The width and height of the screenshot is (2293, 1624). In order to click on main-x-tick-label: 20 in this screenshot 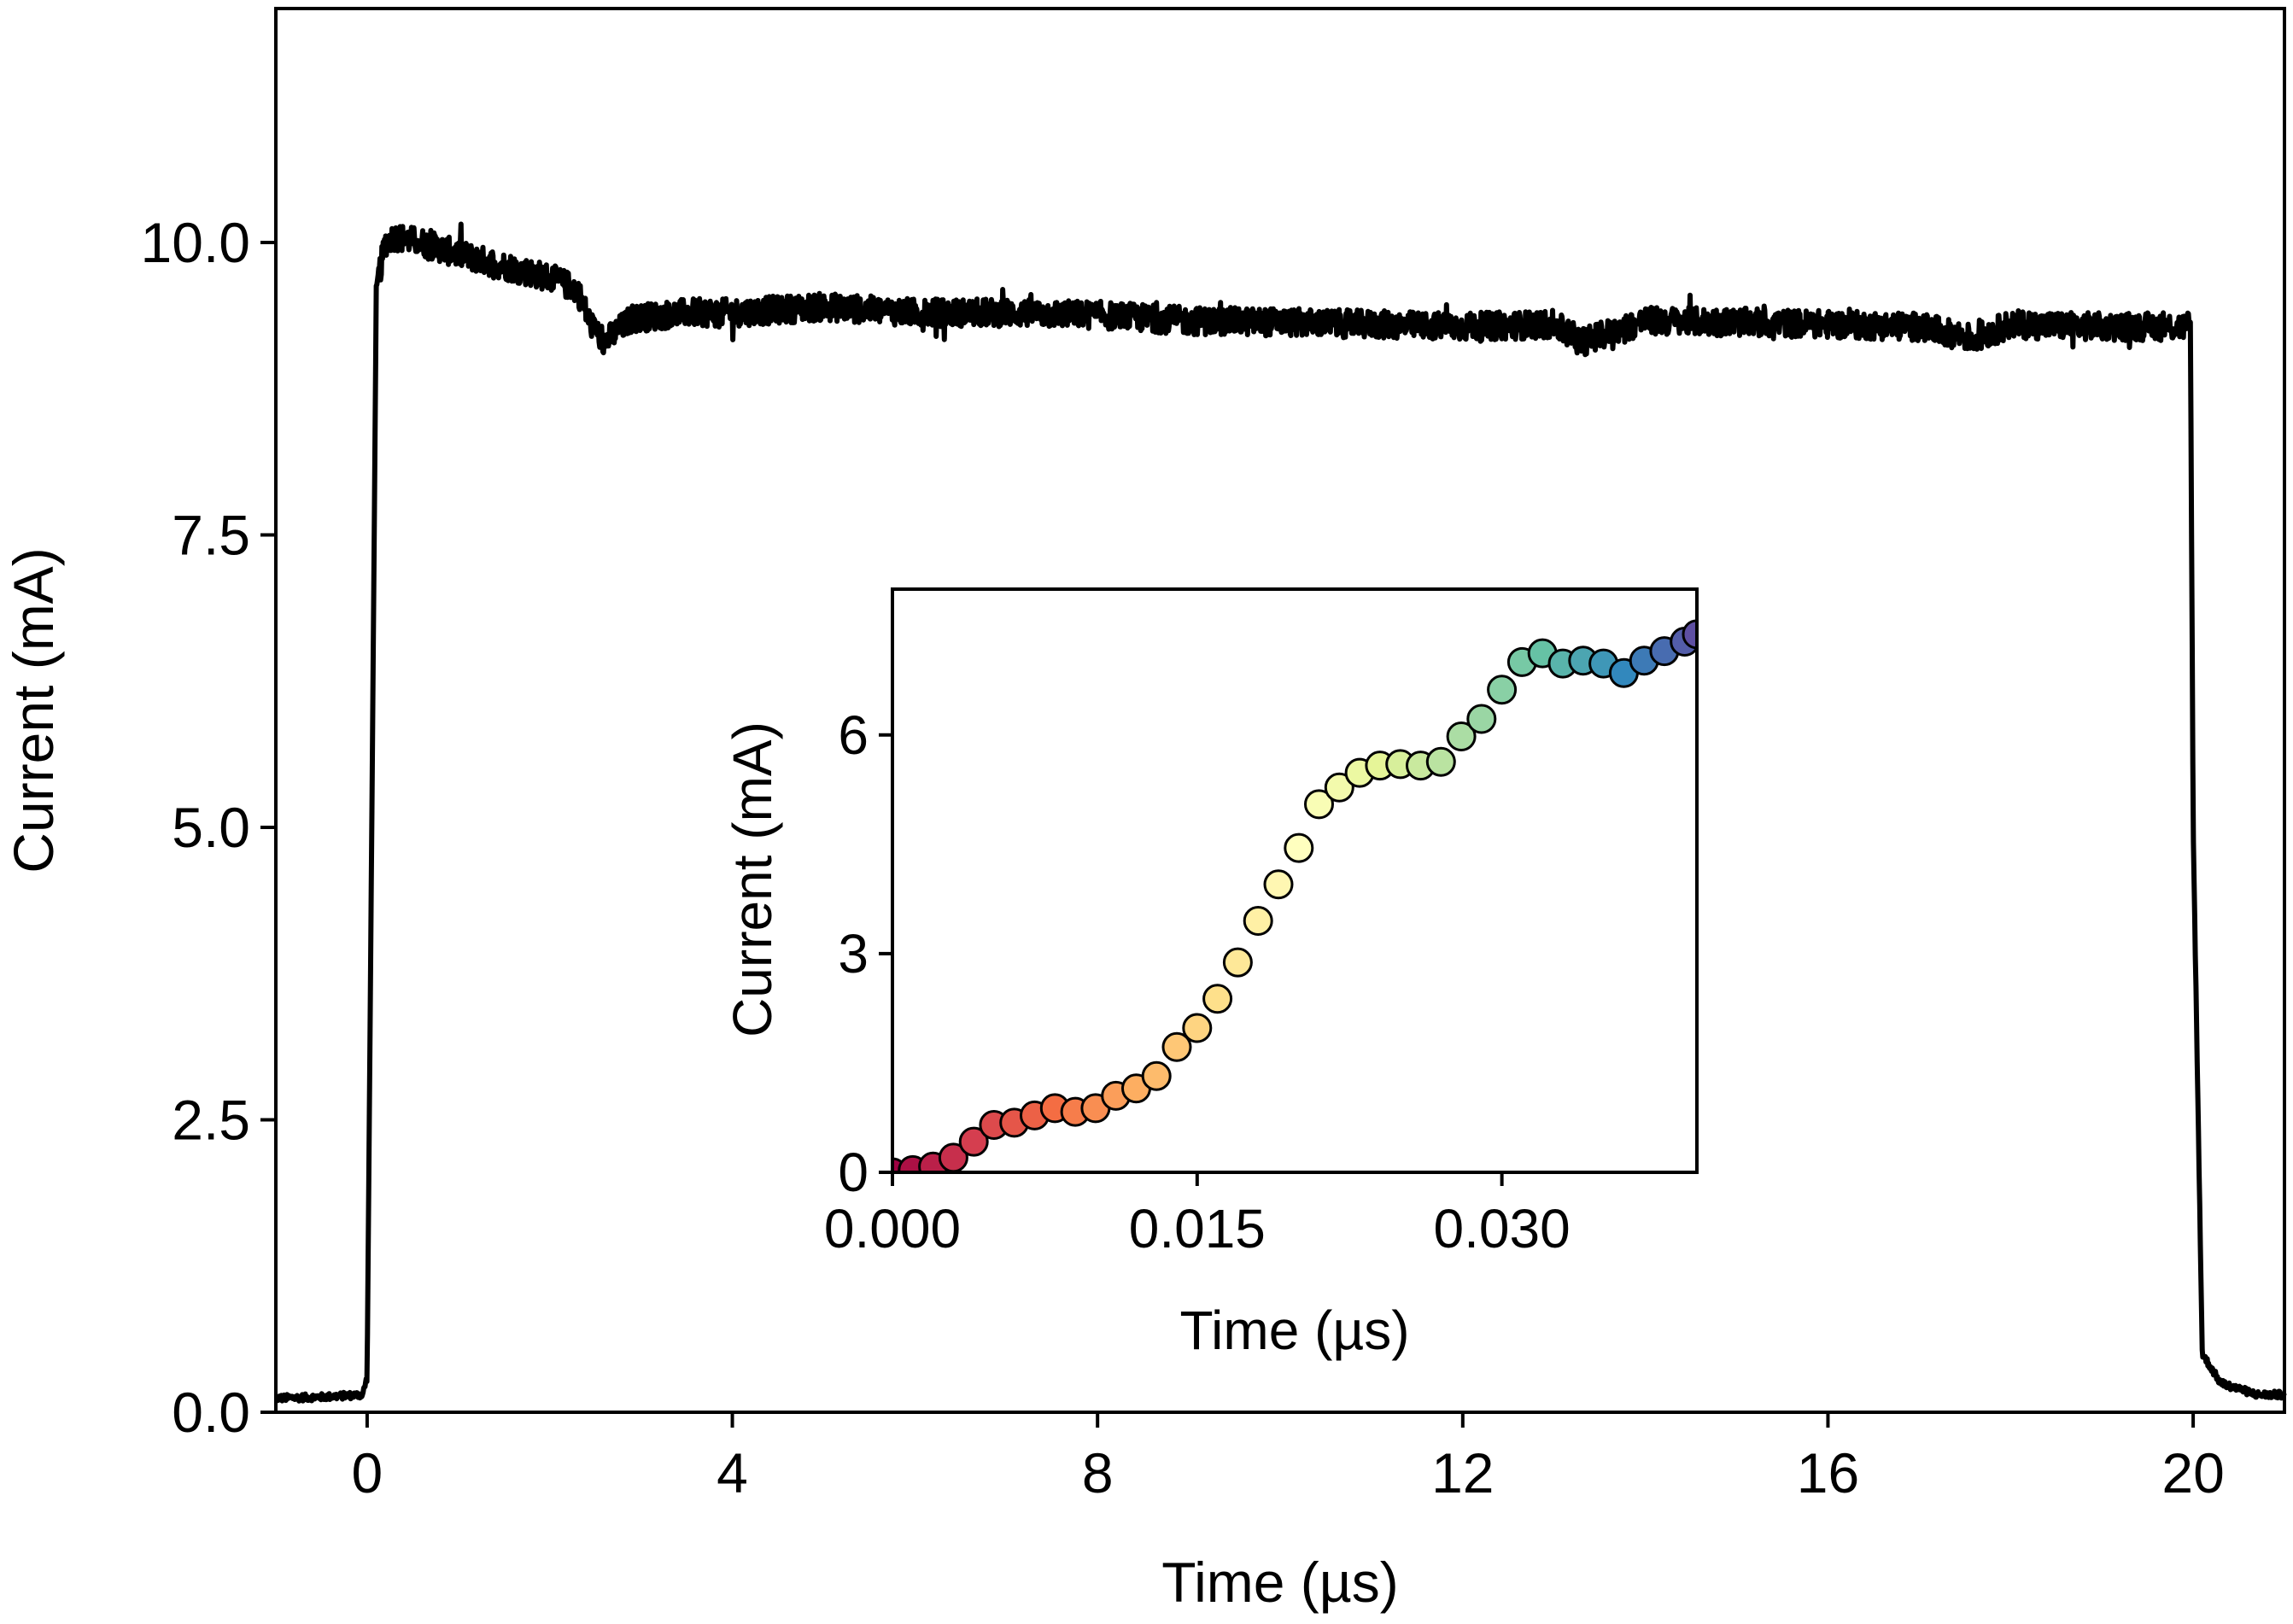, I will do `click(2192, 1472)`.